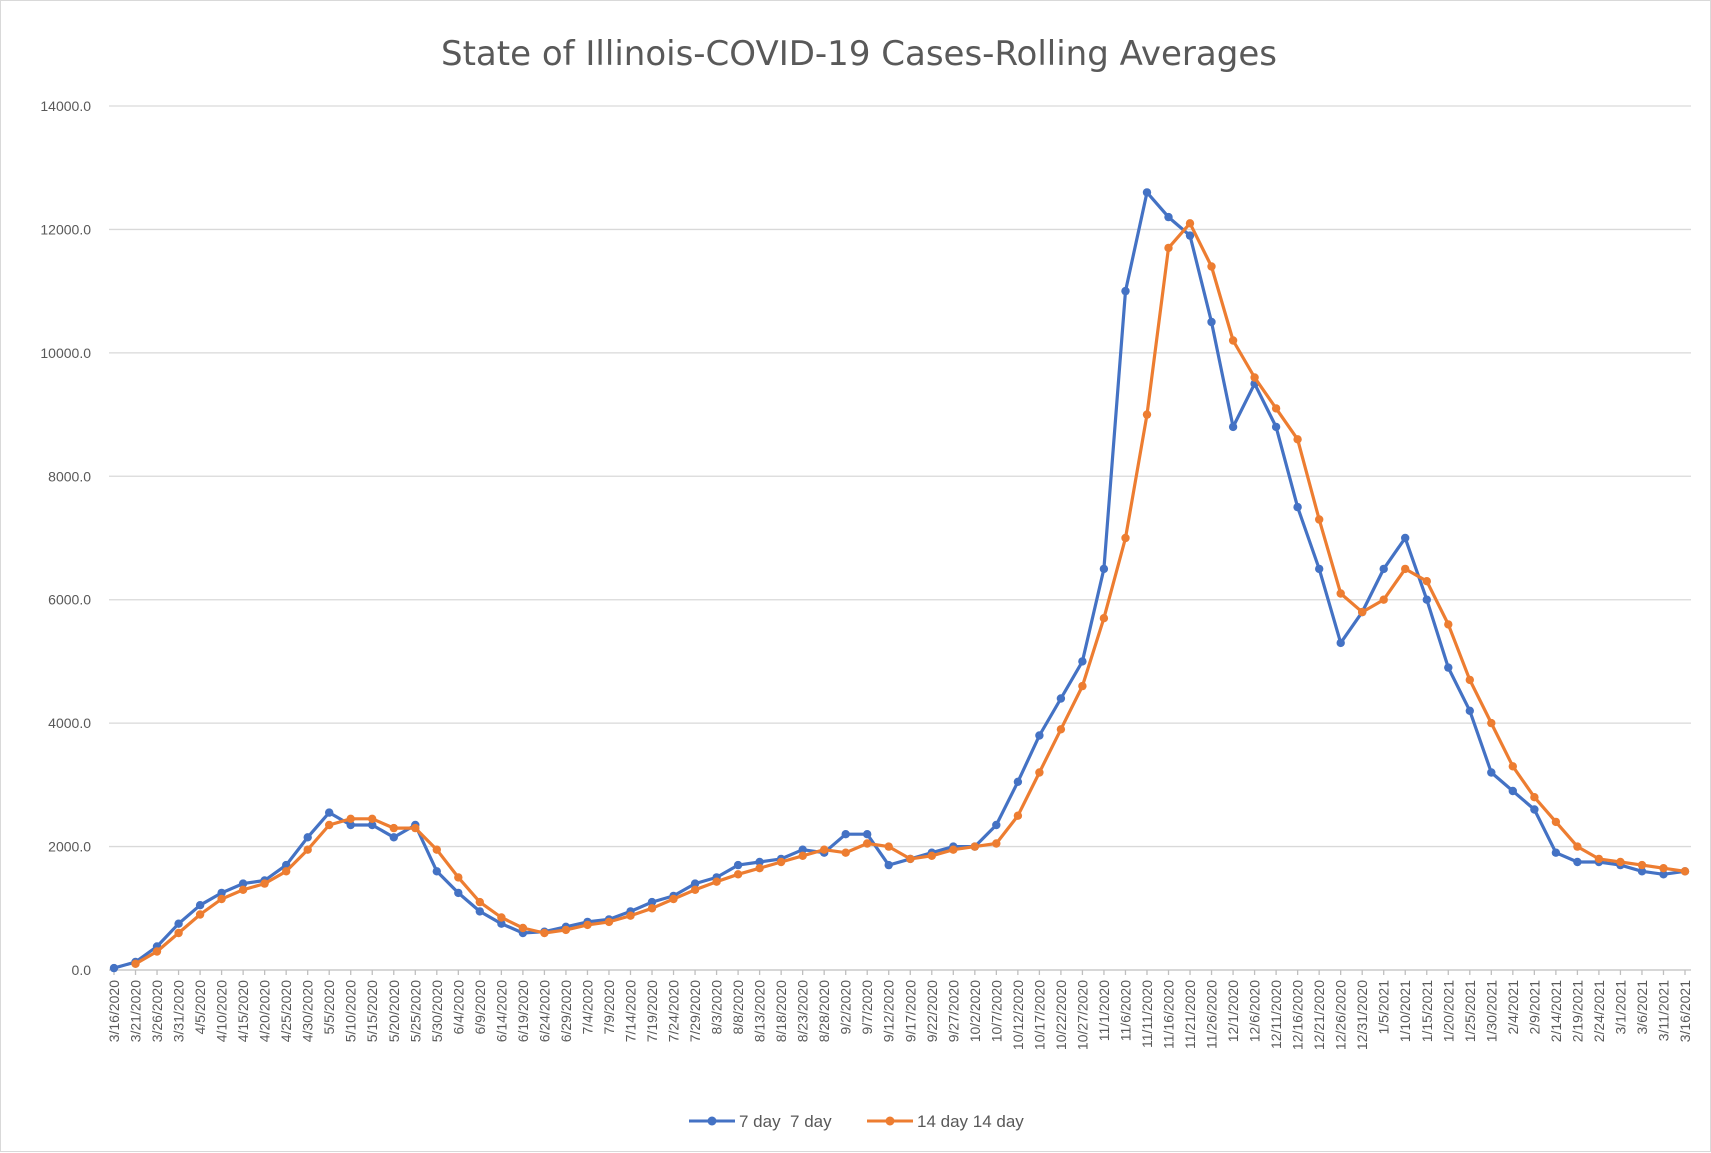  I want to click on x-tick-label: 3/26/2020, so click(157, 1011).